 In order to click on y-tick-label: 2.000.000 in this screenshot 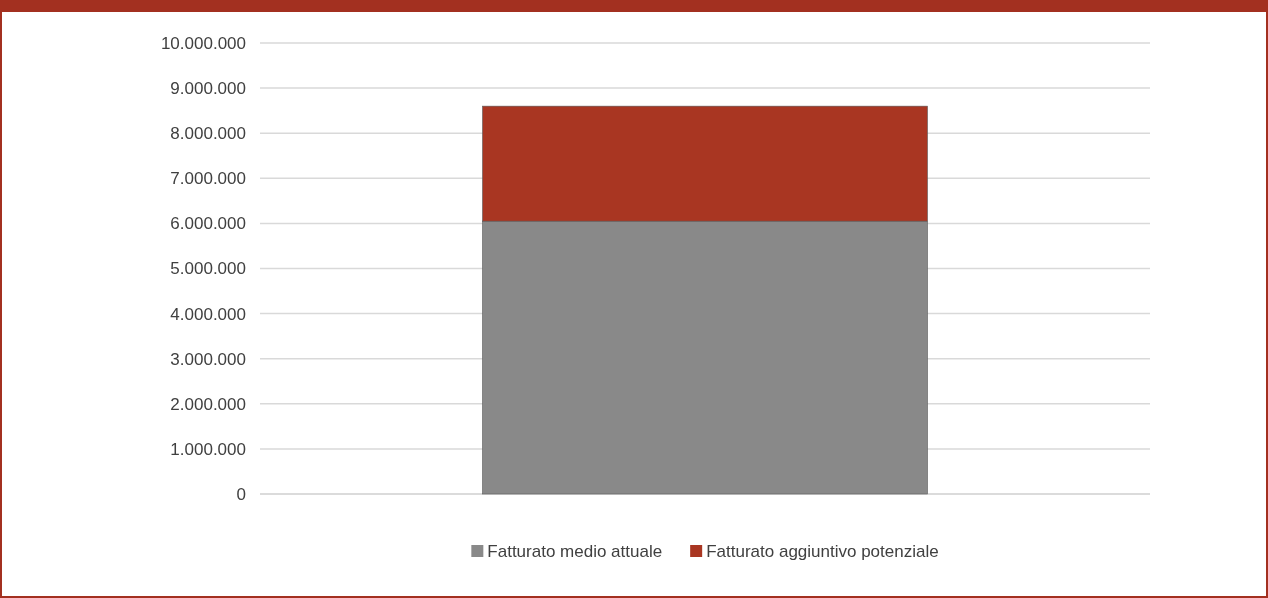, I will do `click(208, 404)`.